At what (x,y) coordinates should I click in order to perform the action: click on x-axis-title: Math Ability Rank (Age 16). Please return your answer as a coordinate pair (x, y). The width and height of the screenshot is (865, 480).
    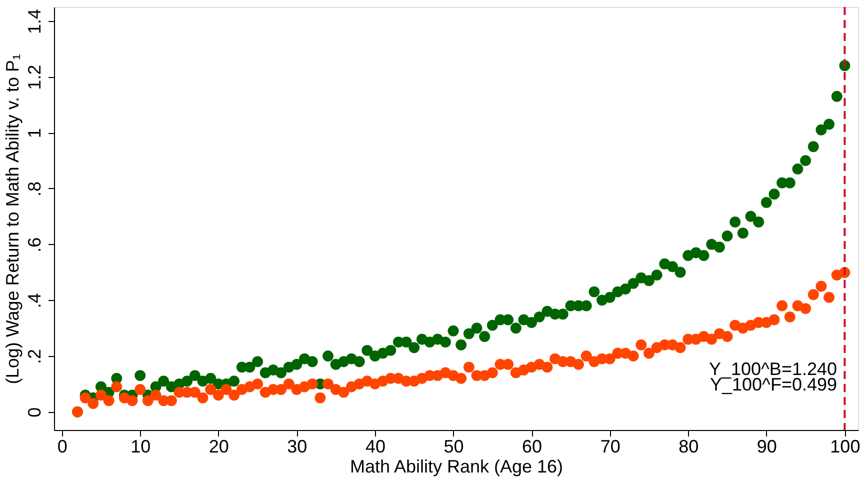
    Looking at the image, I should click on (457, 466).